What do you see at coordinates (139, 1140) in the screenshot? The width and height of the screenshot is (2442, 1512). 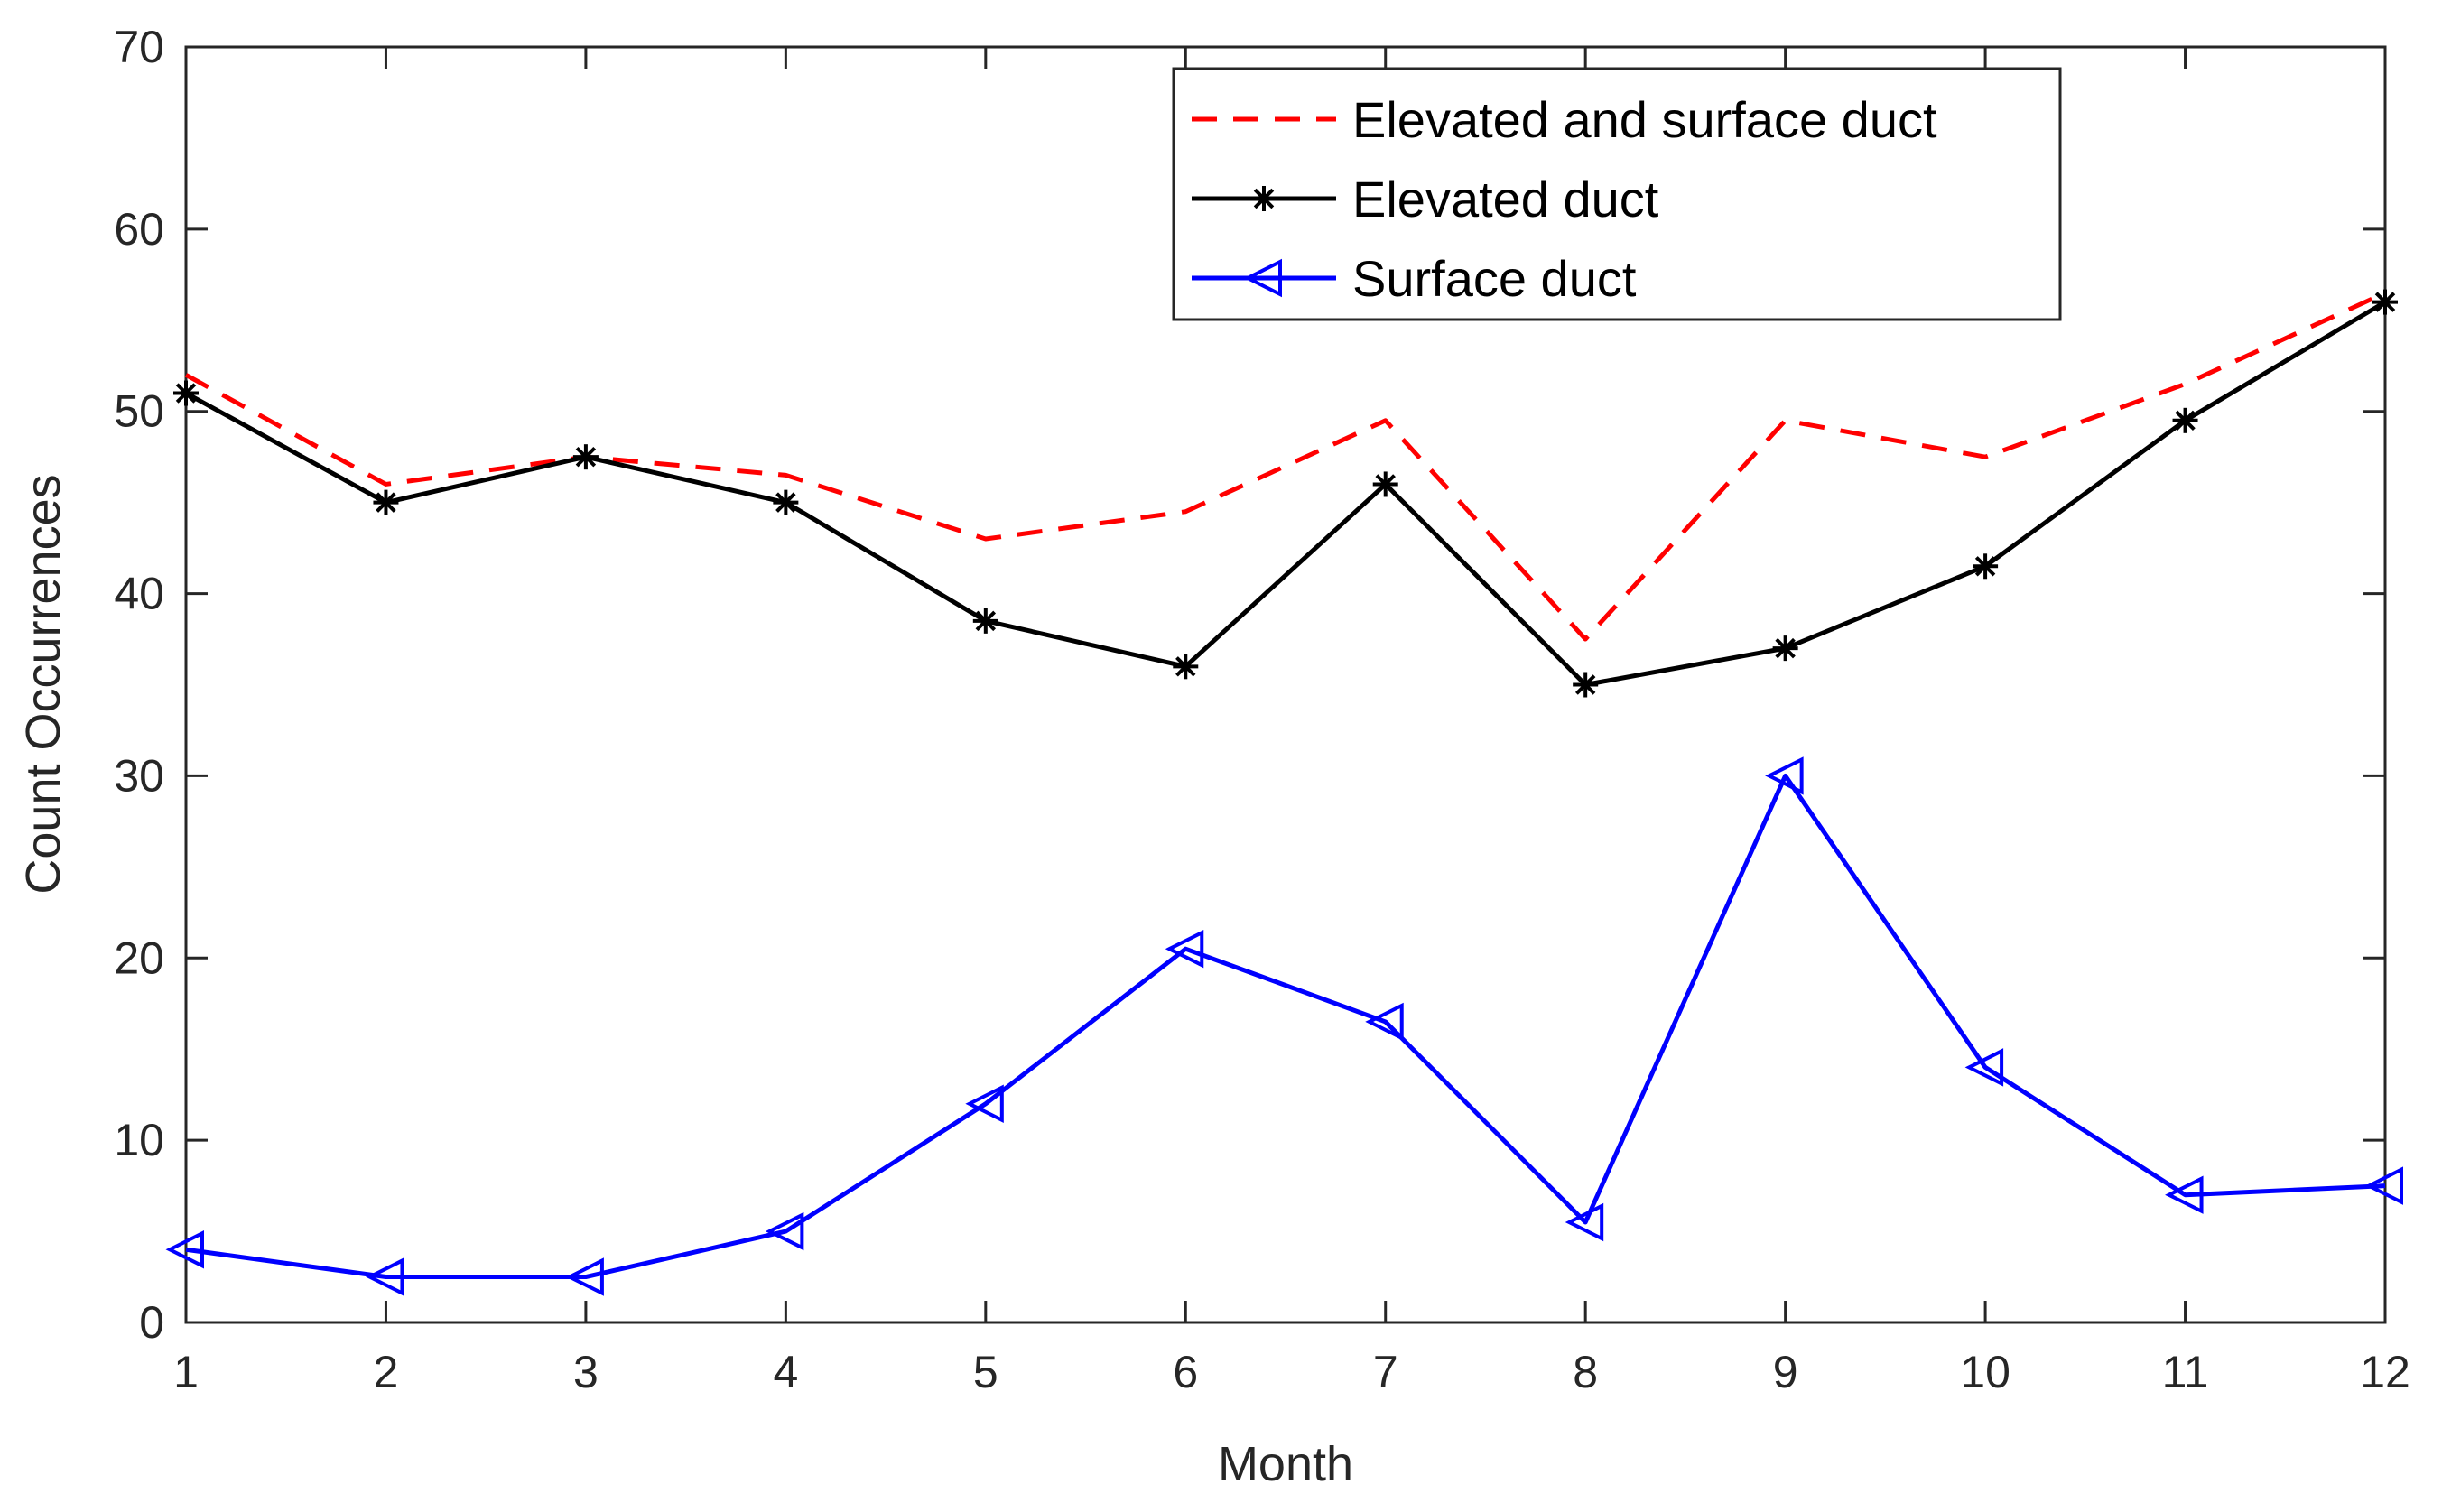 I see `y-tick-label: 10` at bounding box center [139, 1140].